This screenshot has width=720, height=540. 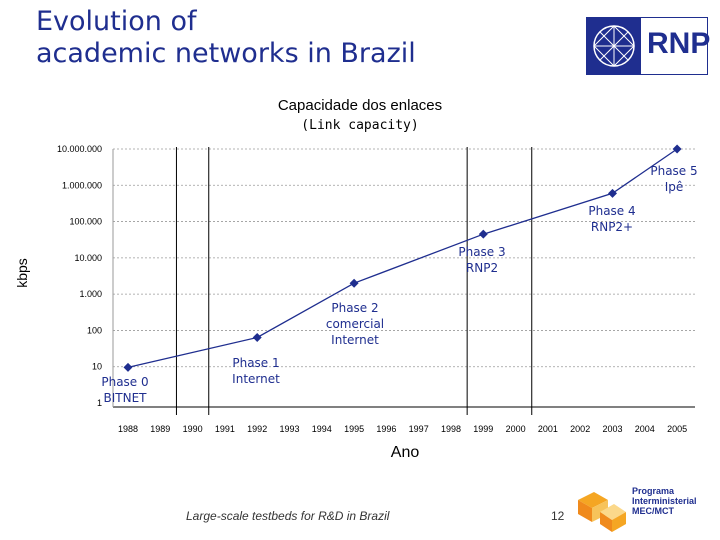 What do you see at coordinates (288, 516) in the screenshot?
I see `footer-text: Large-scale testbeds for R&D in Brazil` at bounding box center [288, 516].